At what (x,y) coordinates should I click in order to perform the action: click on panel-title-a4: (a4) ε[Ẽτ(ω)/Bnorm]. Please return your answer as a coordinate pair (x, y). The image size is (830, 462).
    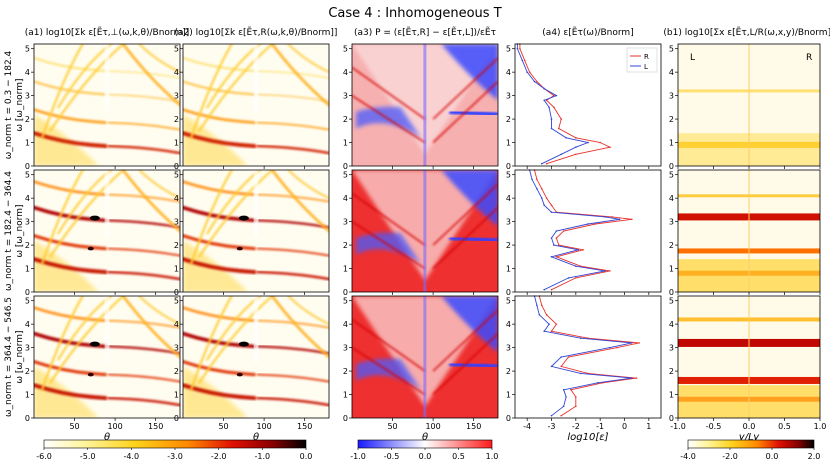
    Looking at the image, I should click on (587, 32).